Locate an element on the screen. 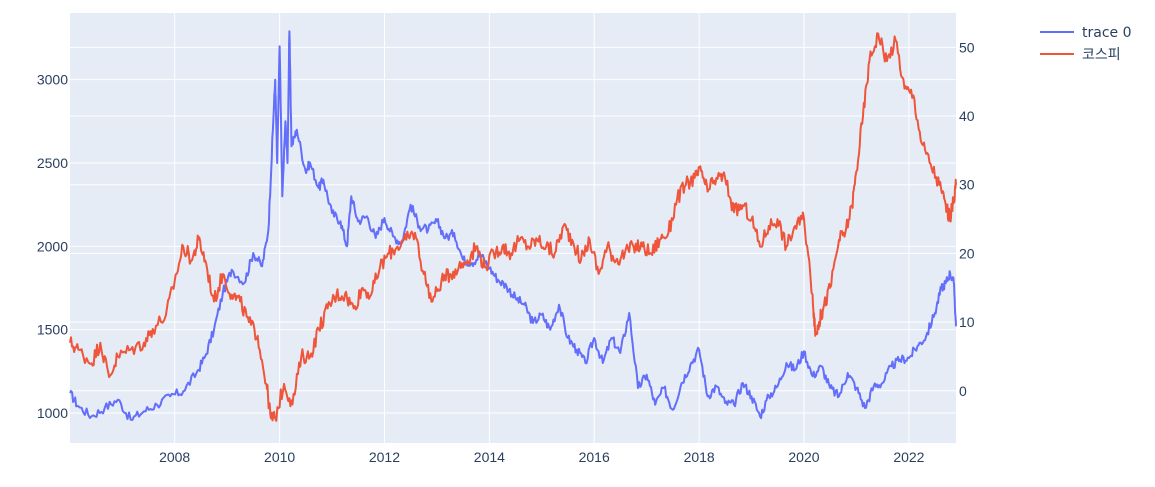  y-right-tick-label: 0 is located at coordinates (963, 391).